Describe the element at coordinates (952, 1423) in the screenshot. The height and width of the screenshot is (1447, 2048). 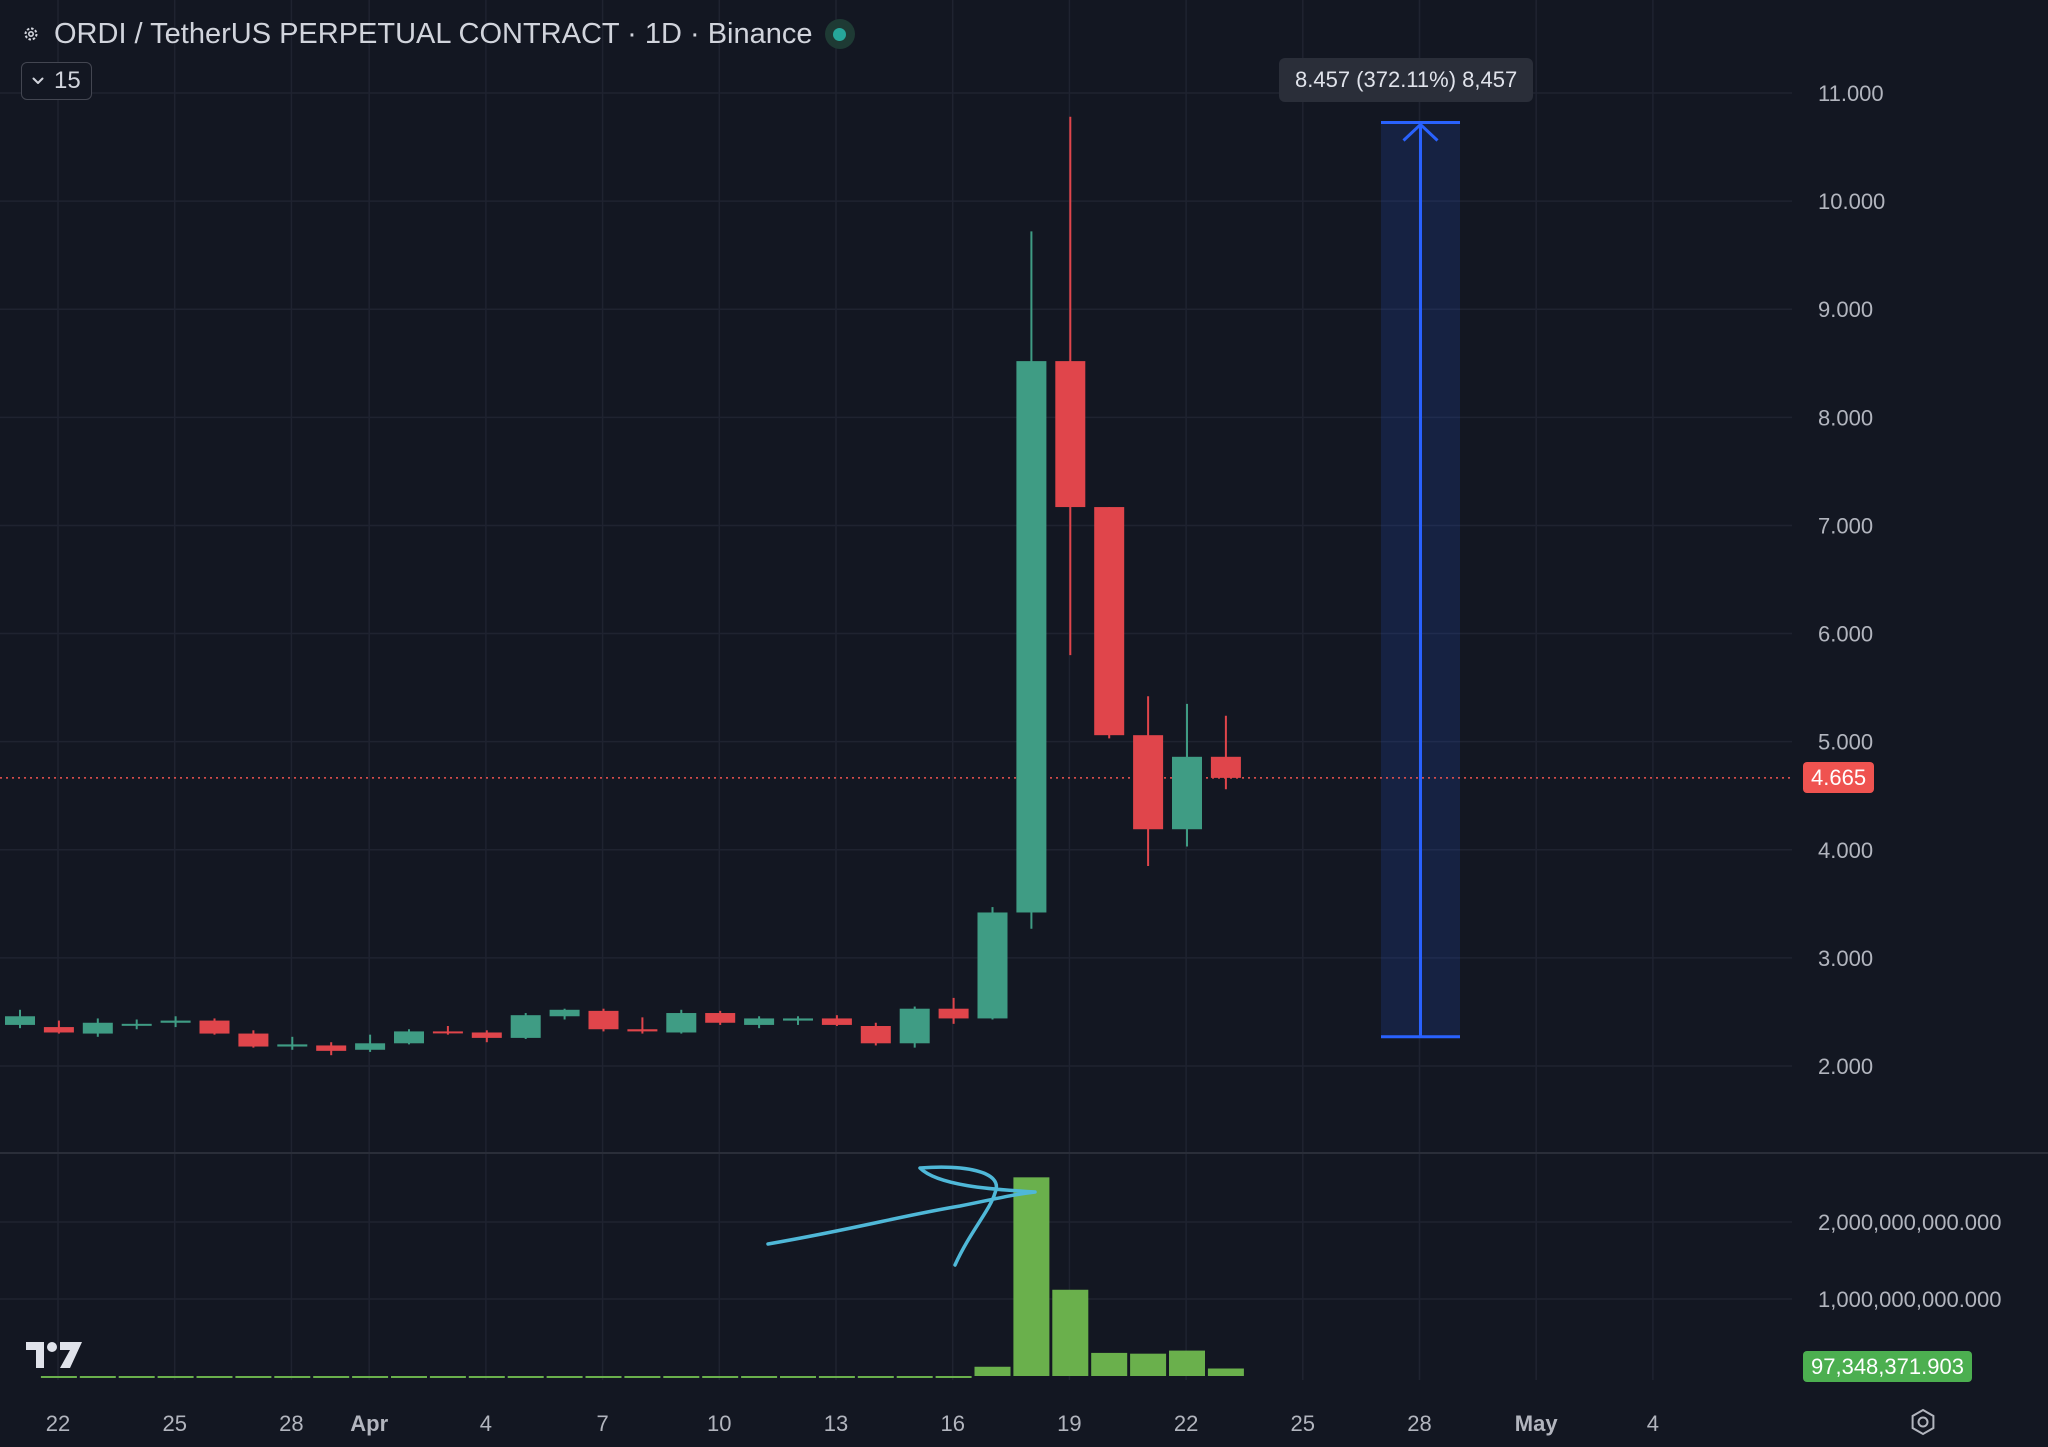
I see `time-tick-label: 16` at that location.